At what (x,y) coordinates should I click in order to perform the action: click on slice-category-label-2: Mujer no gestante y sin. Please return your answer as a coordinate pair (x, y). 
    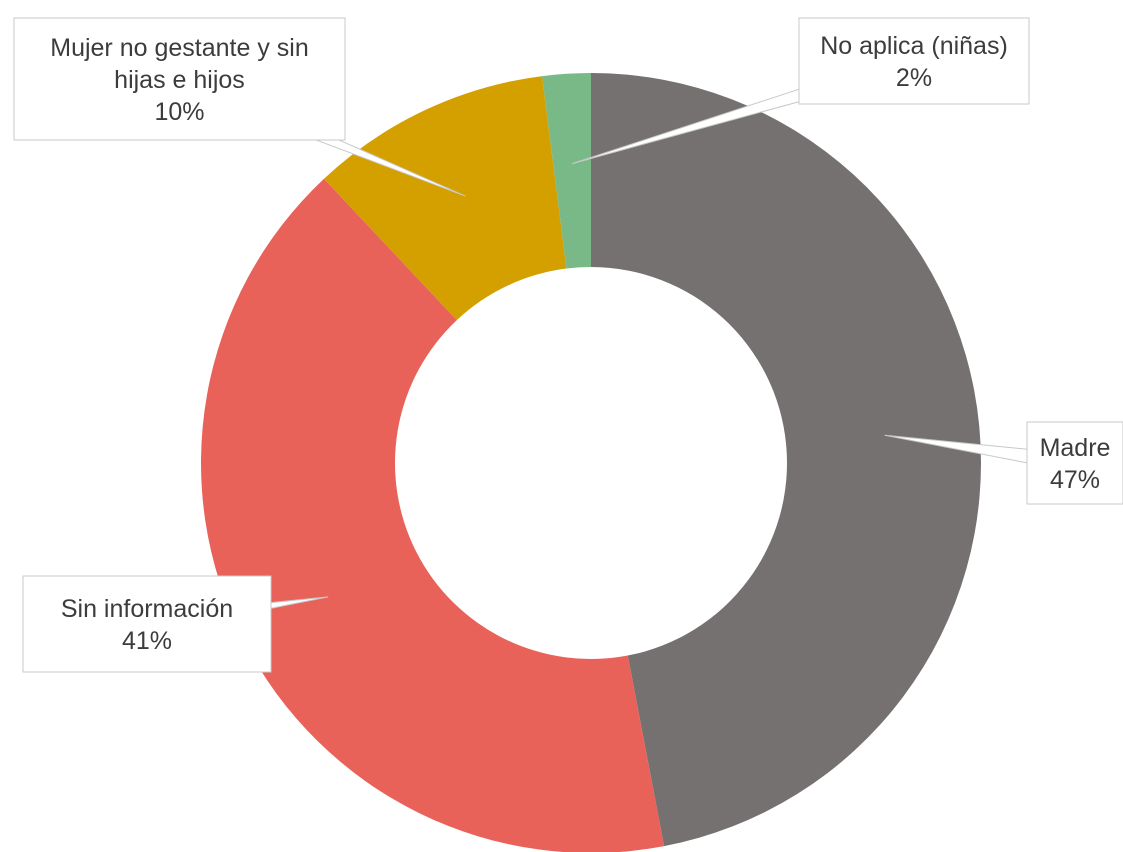
    Looking at the image, I should click on (179, 48).